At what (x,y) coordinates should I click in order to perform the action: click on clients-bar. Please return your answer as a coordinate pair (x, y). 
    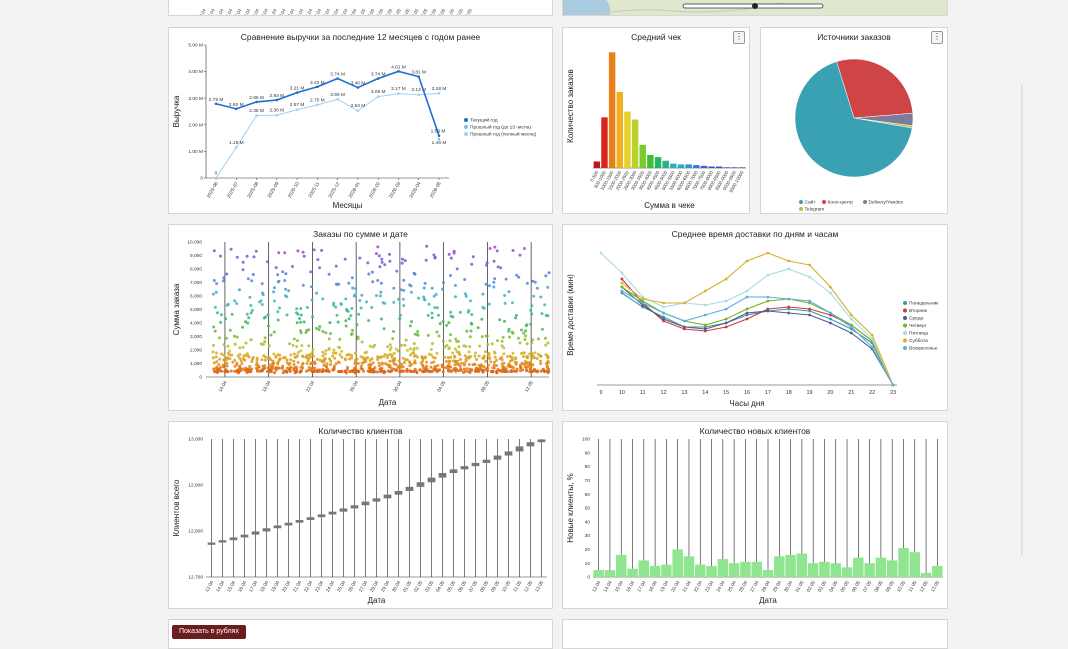
    Looking at the image, I should click on (299, 521).